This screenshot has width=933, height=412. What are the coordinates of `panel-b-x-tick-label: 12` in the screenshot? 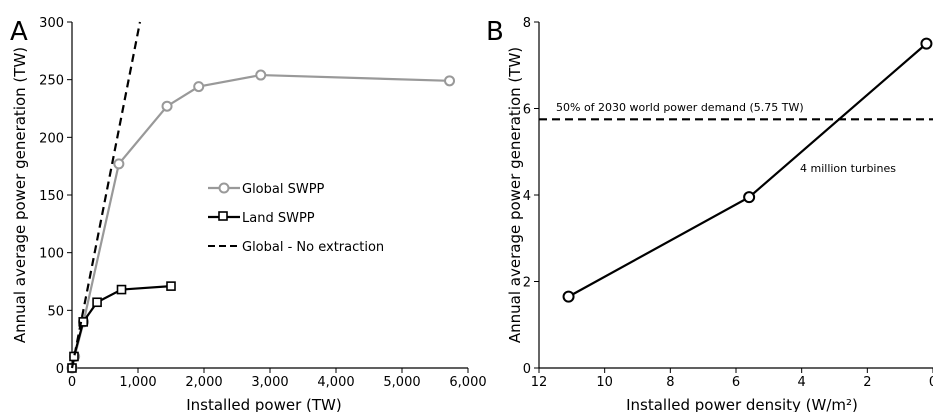 It's located at (539, 382).